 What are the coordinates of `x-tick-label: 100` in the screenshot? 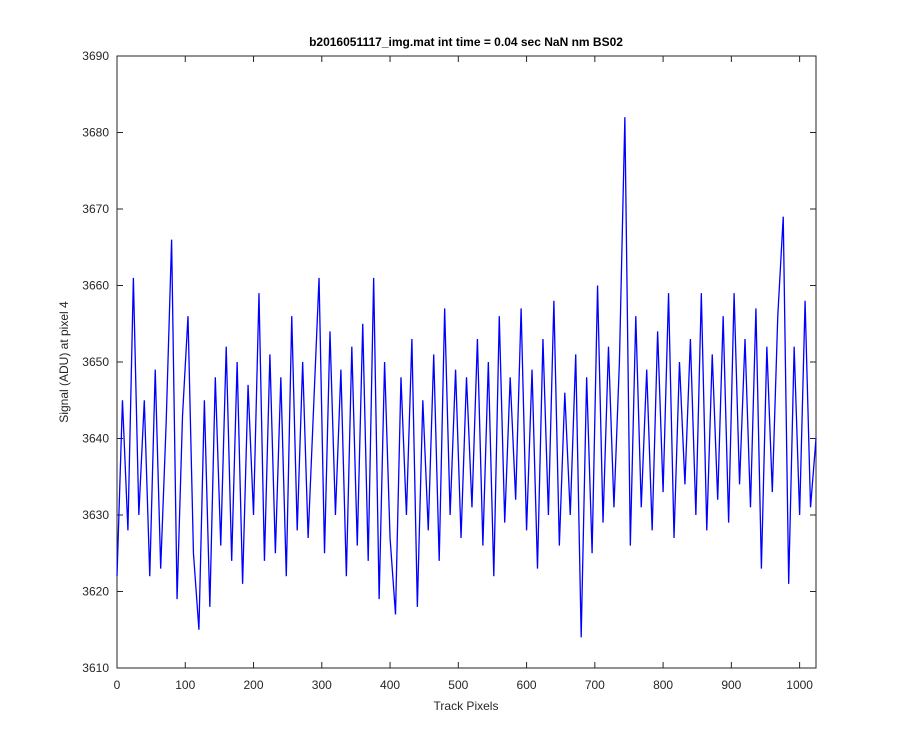 It's located at (185, 685).